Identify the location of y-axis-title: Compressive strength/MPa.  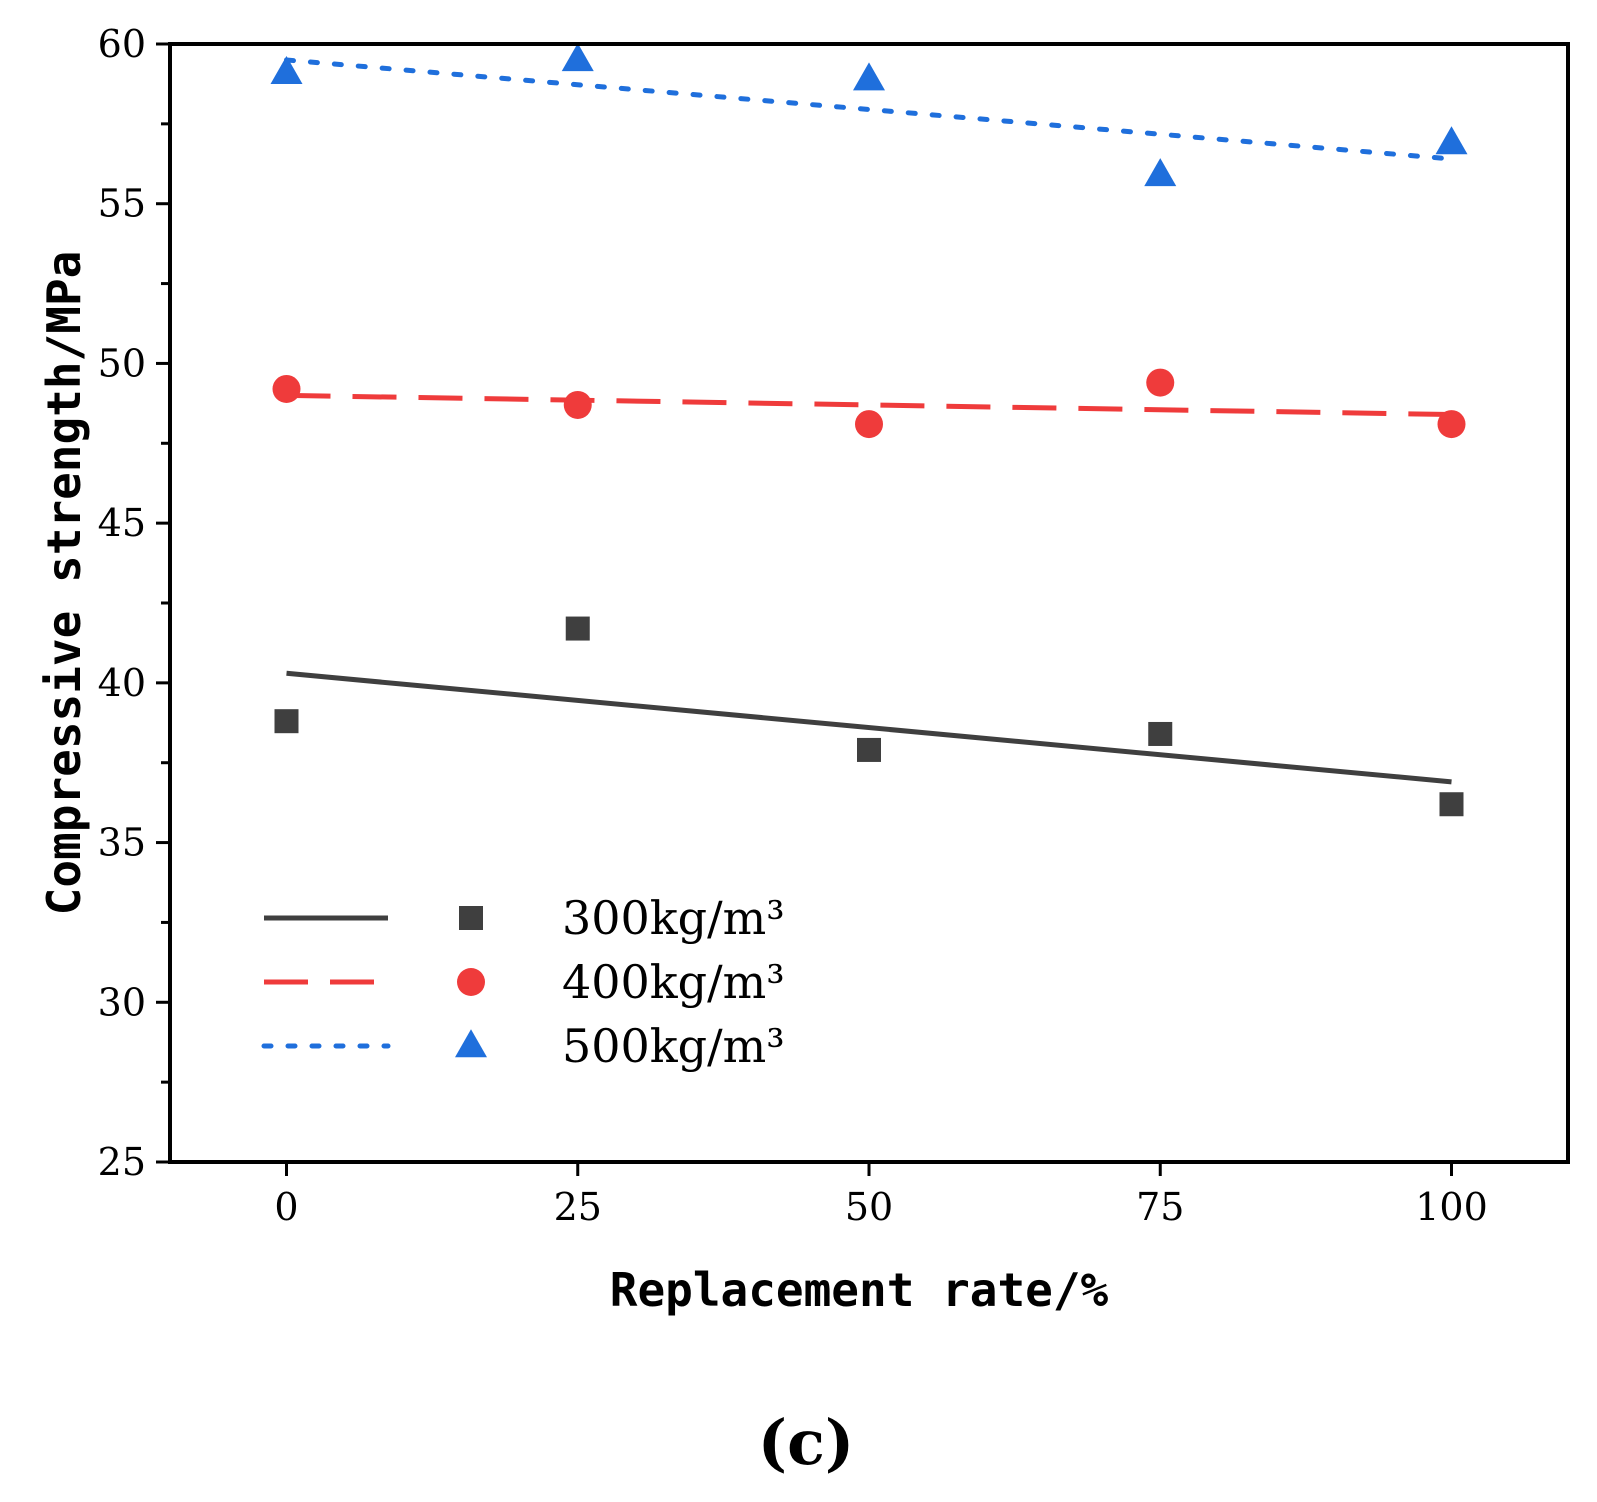
(64, 583).